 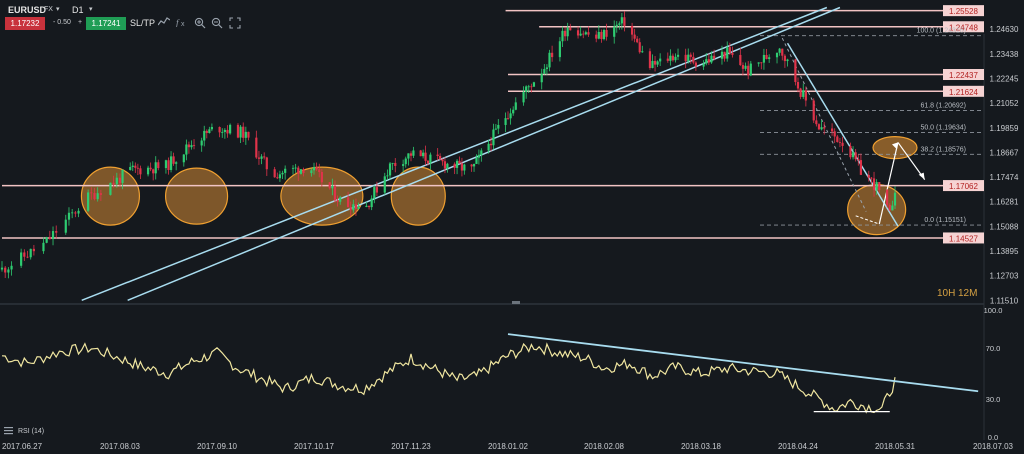 I want to click on rsi-tick-label: 70.0, so click(x=993, y=348).